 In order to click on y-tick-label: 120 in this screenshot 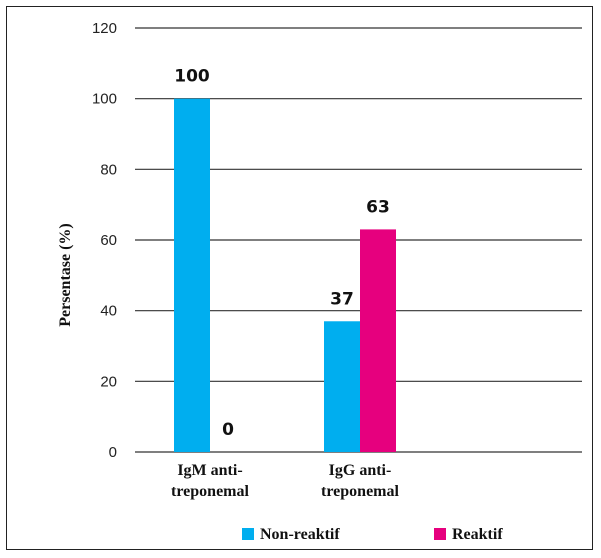, I will do `click(104, 28)`.